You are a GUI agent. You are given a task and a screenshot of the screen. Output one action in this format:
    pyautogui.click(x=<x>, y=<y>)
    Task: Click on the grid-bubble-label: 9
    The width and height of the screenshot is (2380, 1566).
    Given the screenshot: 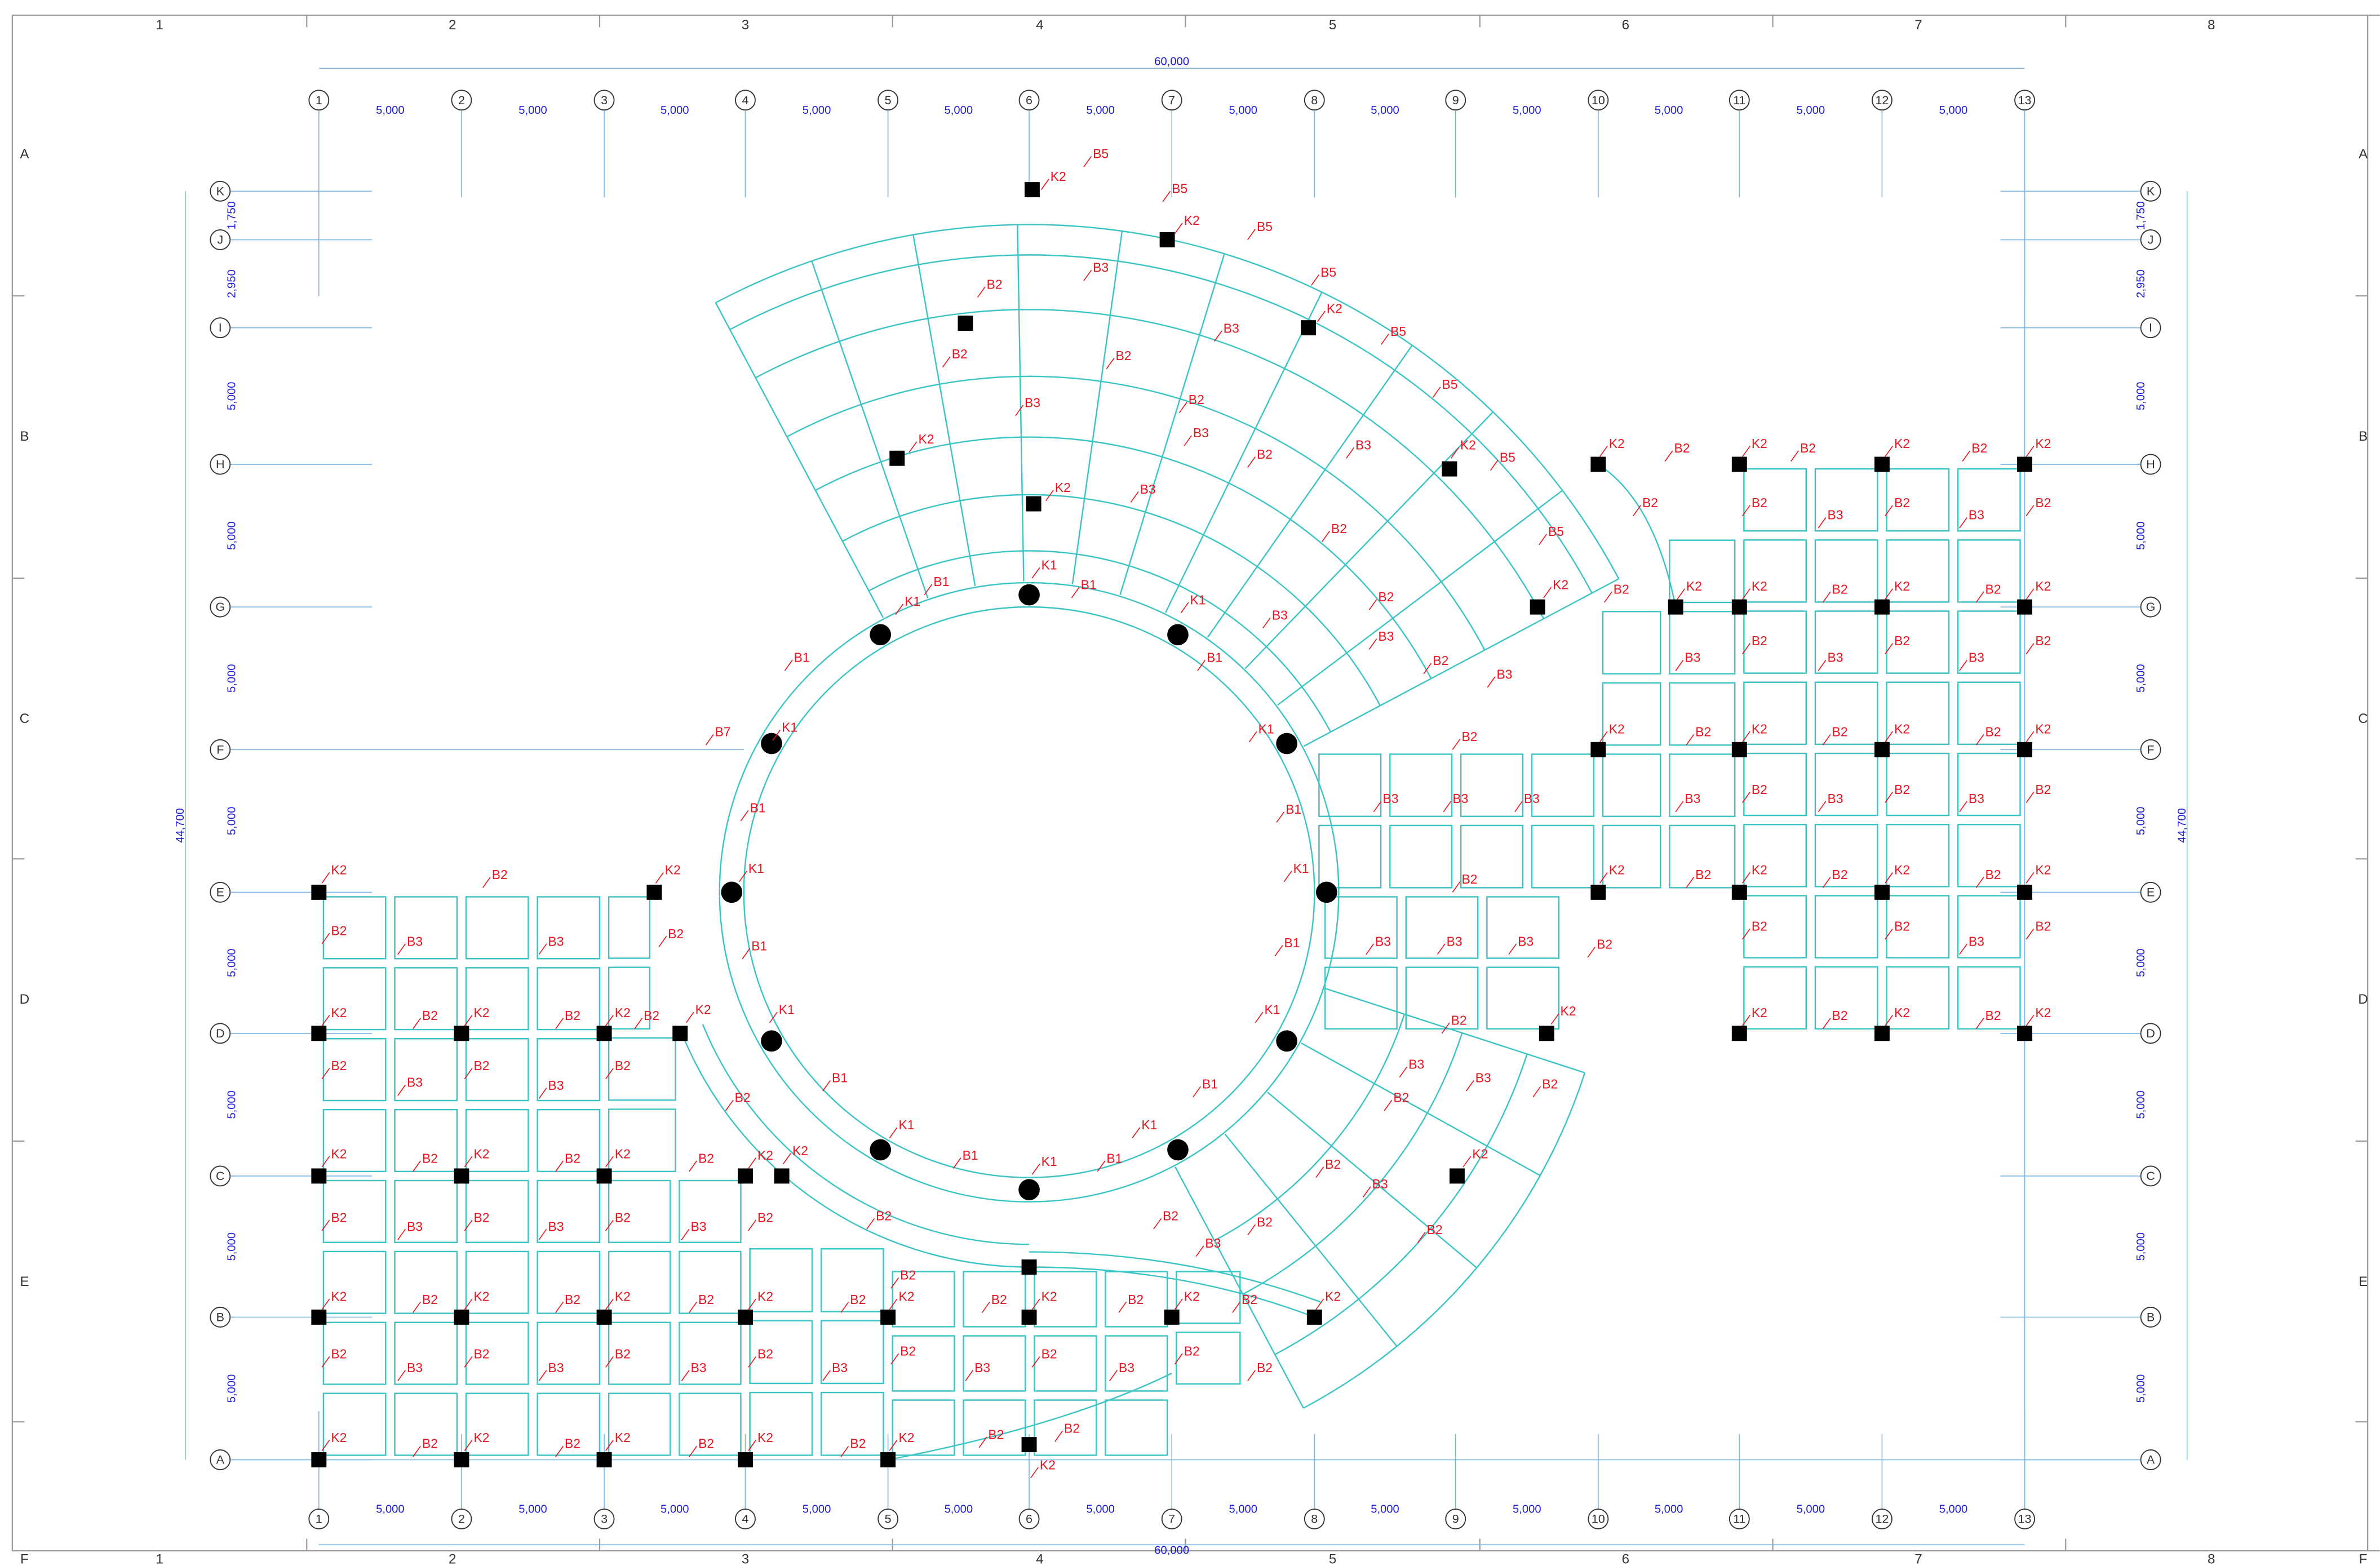 What is the action you would take?
    pyautogui.click(x=1455, y=1519)
    